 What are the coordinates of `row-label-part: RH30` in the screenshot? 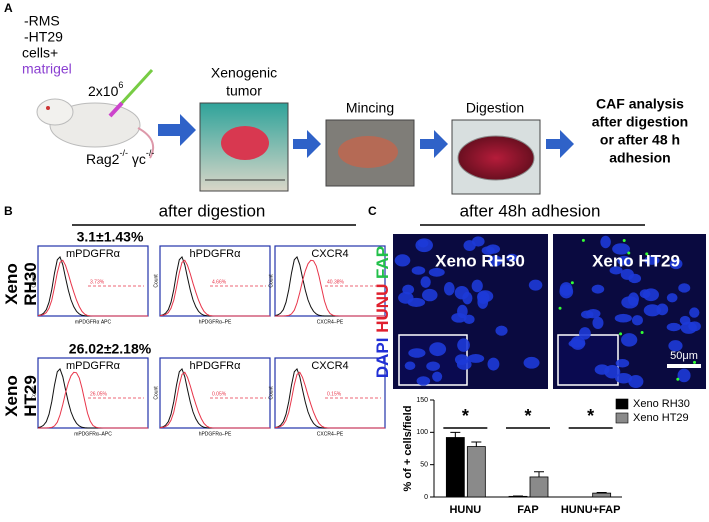 It's located at (30, 283).